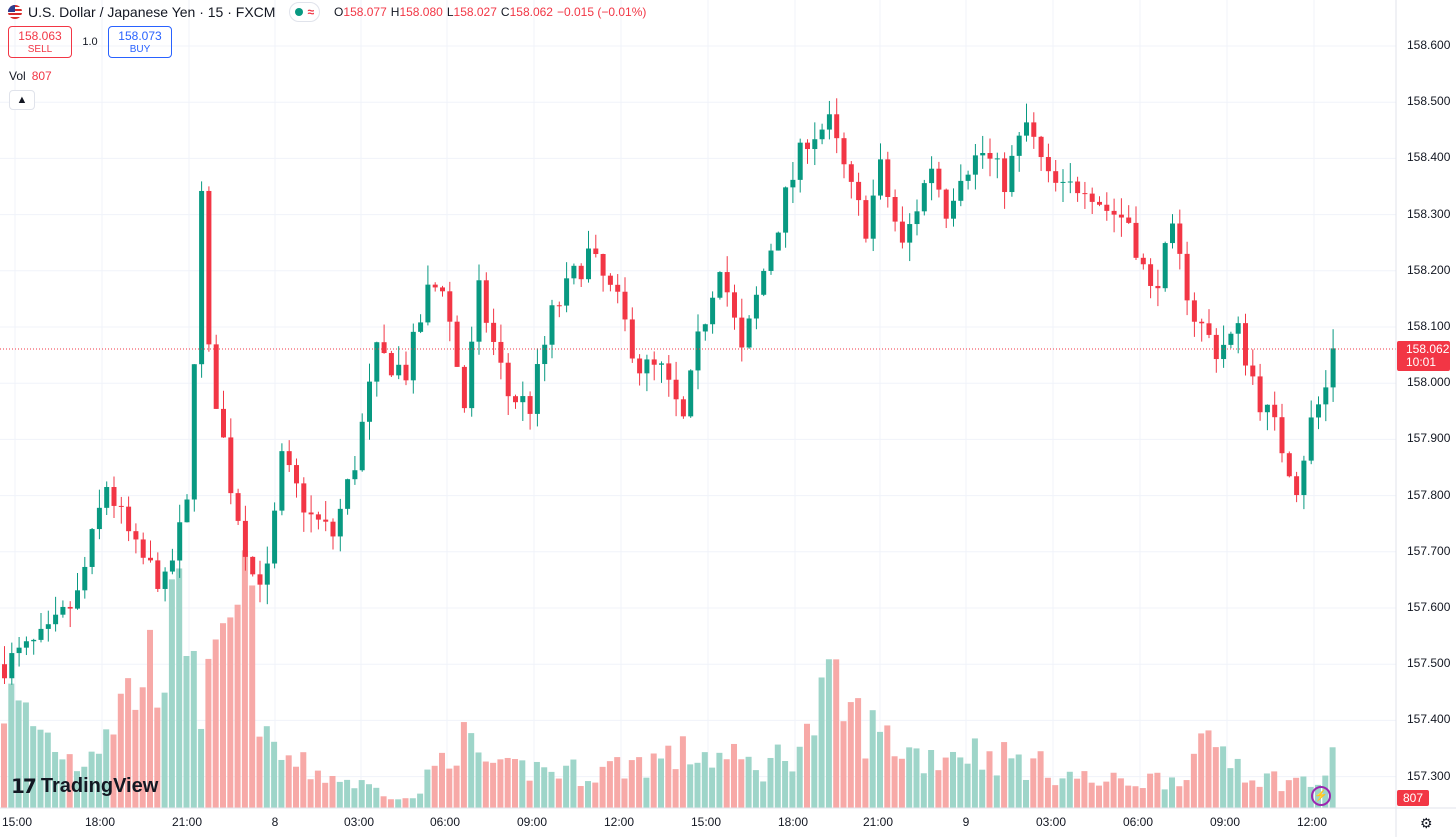  What do you see at coordinates (140, 42) in the screenshot?
I see `buy-button: 158.073 BUY` at bounding box center [140, 42].